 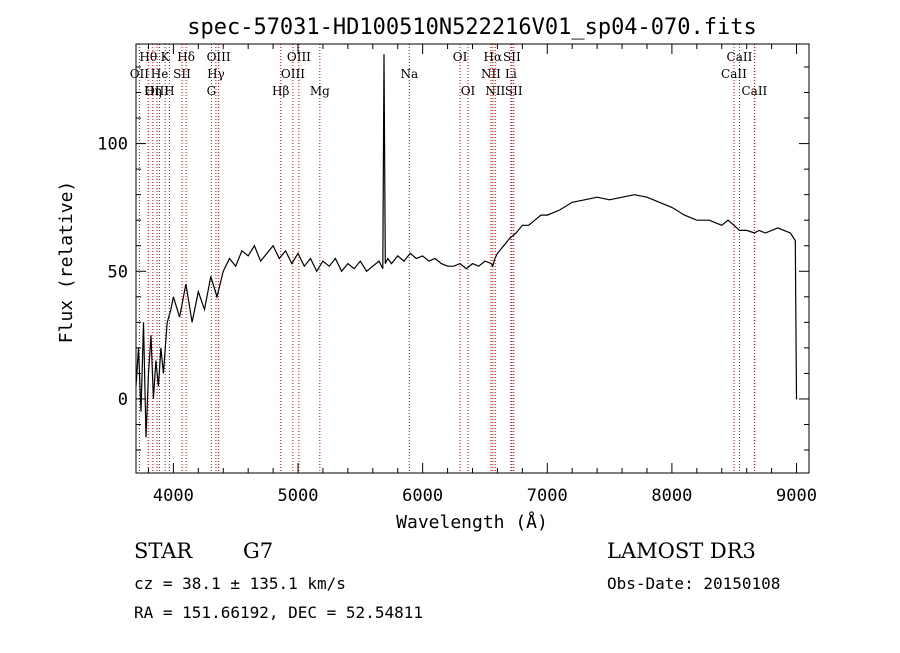 What do you see at coordinates (511, 74) in the screenshot?
I see `line-label: Li` at bounding box center [511, 74].